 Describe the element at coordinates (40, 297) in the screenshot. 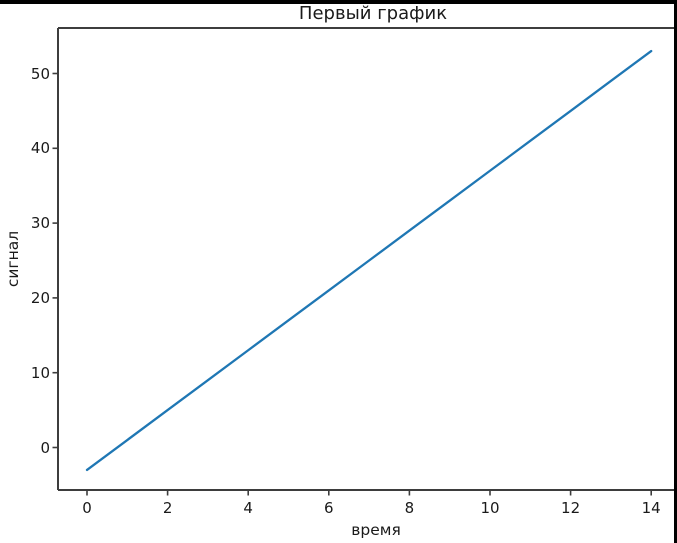

I see `y-tick-label: 20` at that location.